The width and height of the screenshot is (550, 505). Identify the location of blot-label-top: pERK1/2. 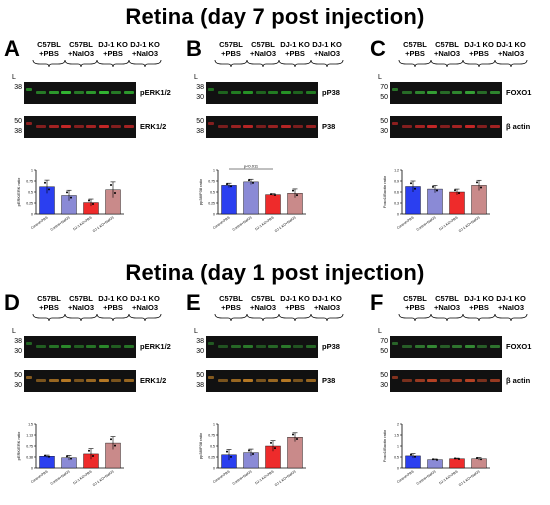
(155, 92).